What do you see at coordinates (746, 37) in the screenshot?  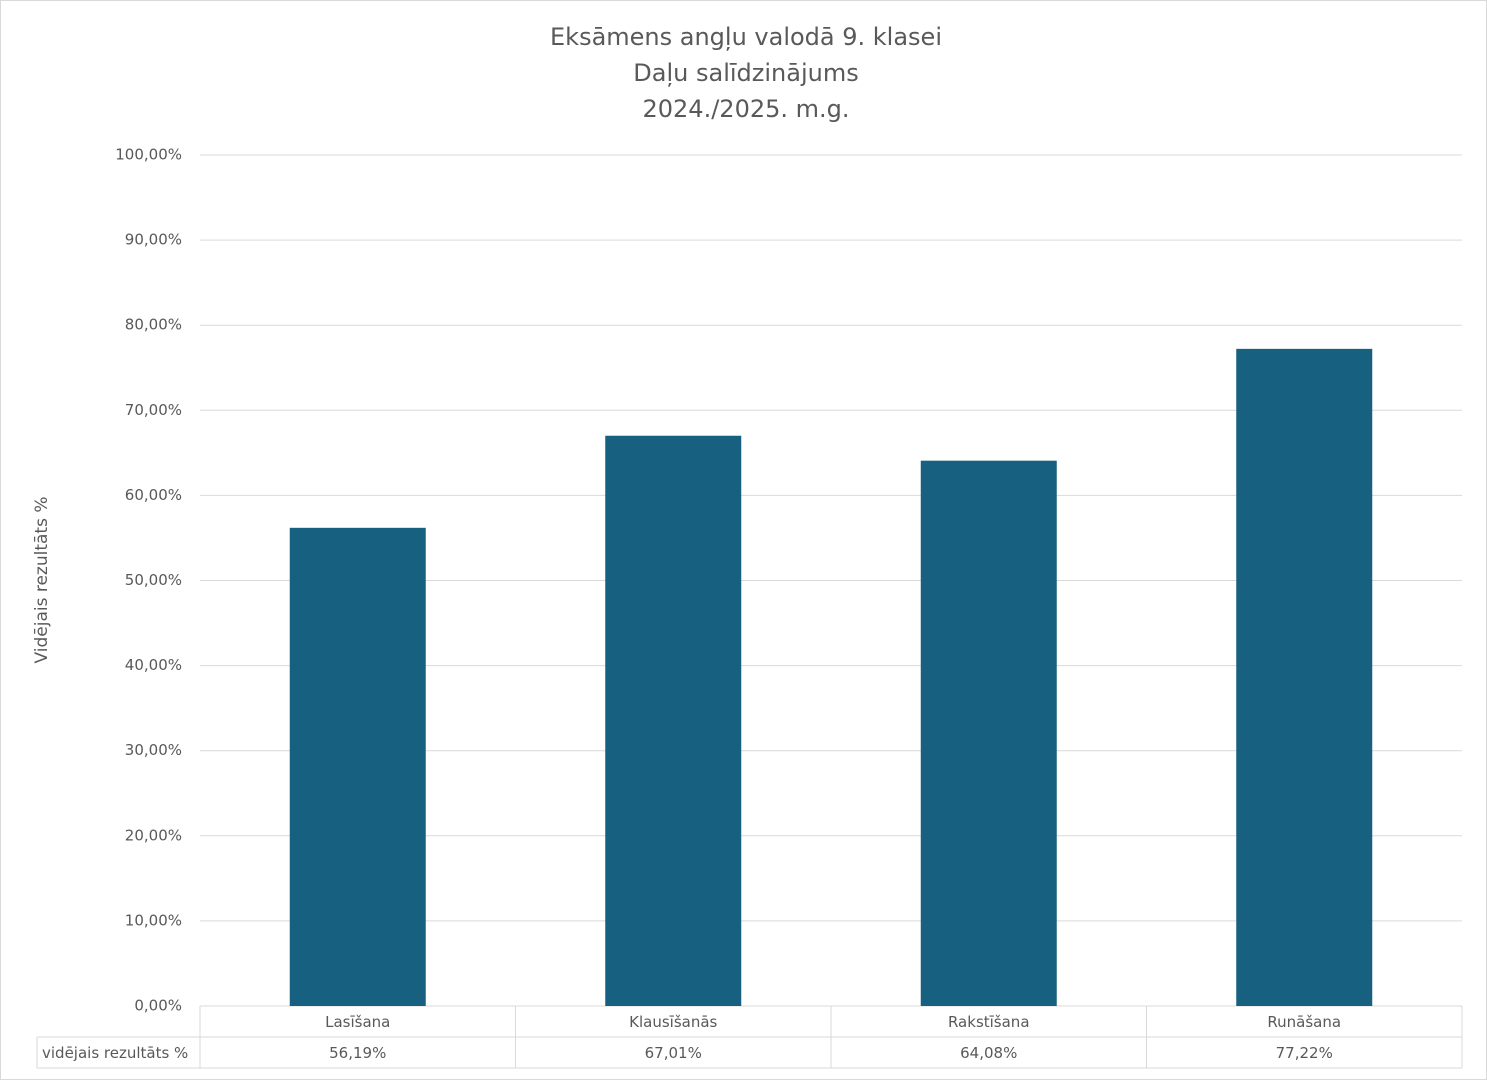 I see `chart-title: Eksāmens angļu valodā 9. klasei` at bounding box center [746, 37].